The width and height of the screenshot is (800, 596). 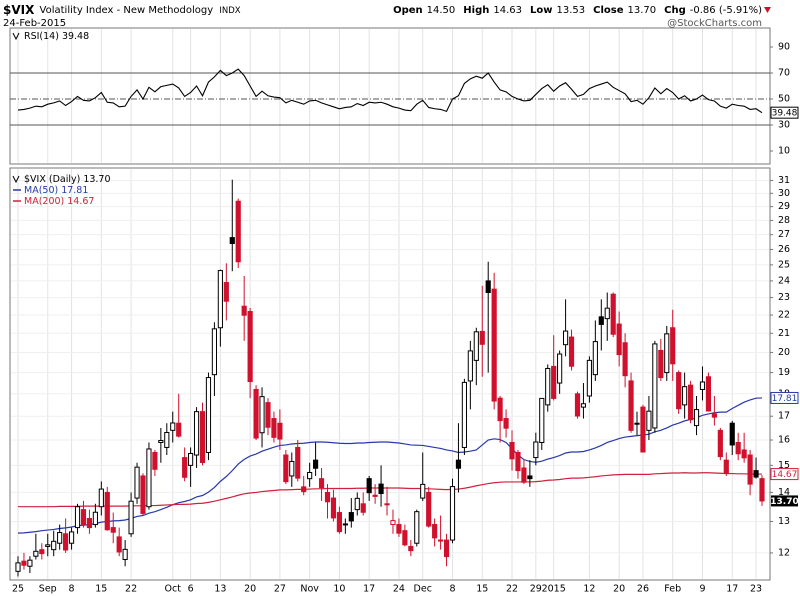 I want to click on y-tick-label: 14, so click(x=784, y=492).